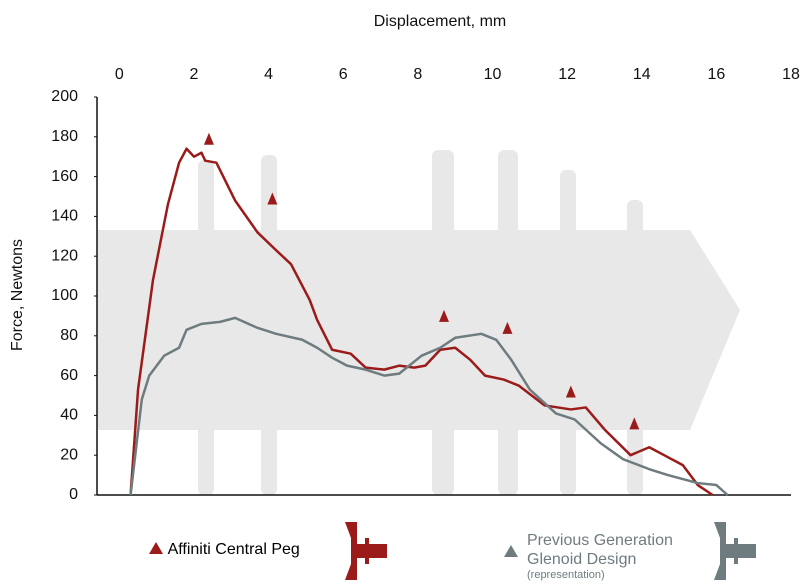 The width and height of the screenshot is (803, 588). I want to click on x-tick-label: 12, so click(567, 74).